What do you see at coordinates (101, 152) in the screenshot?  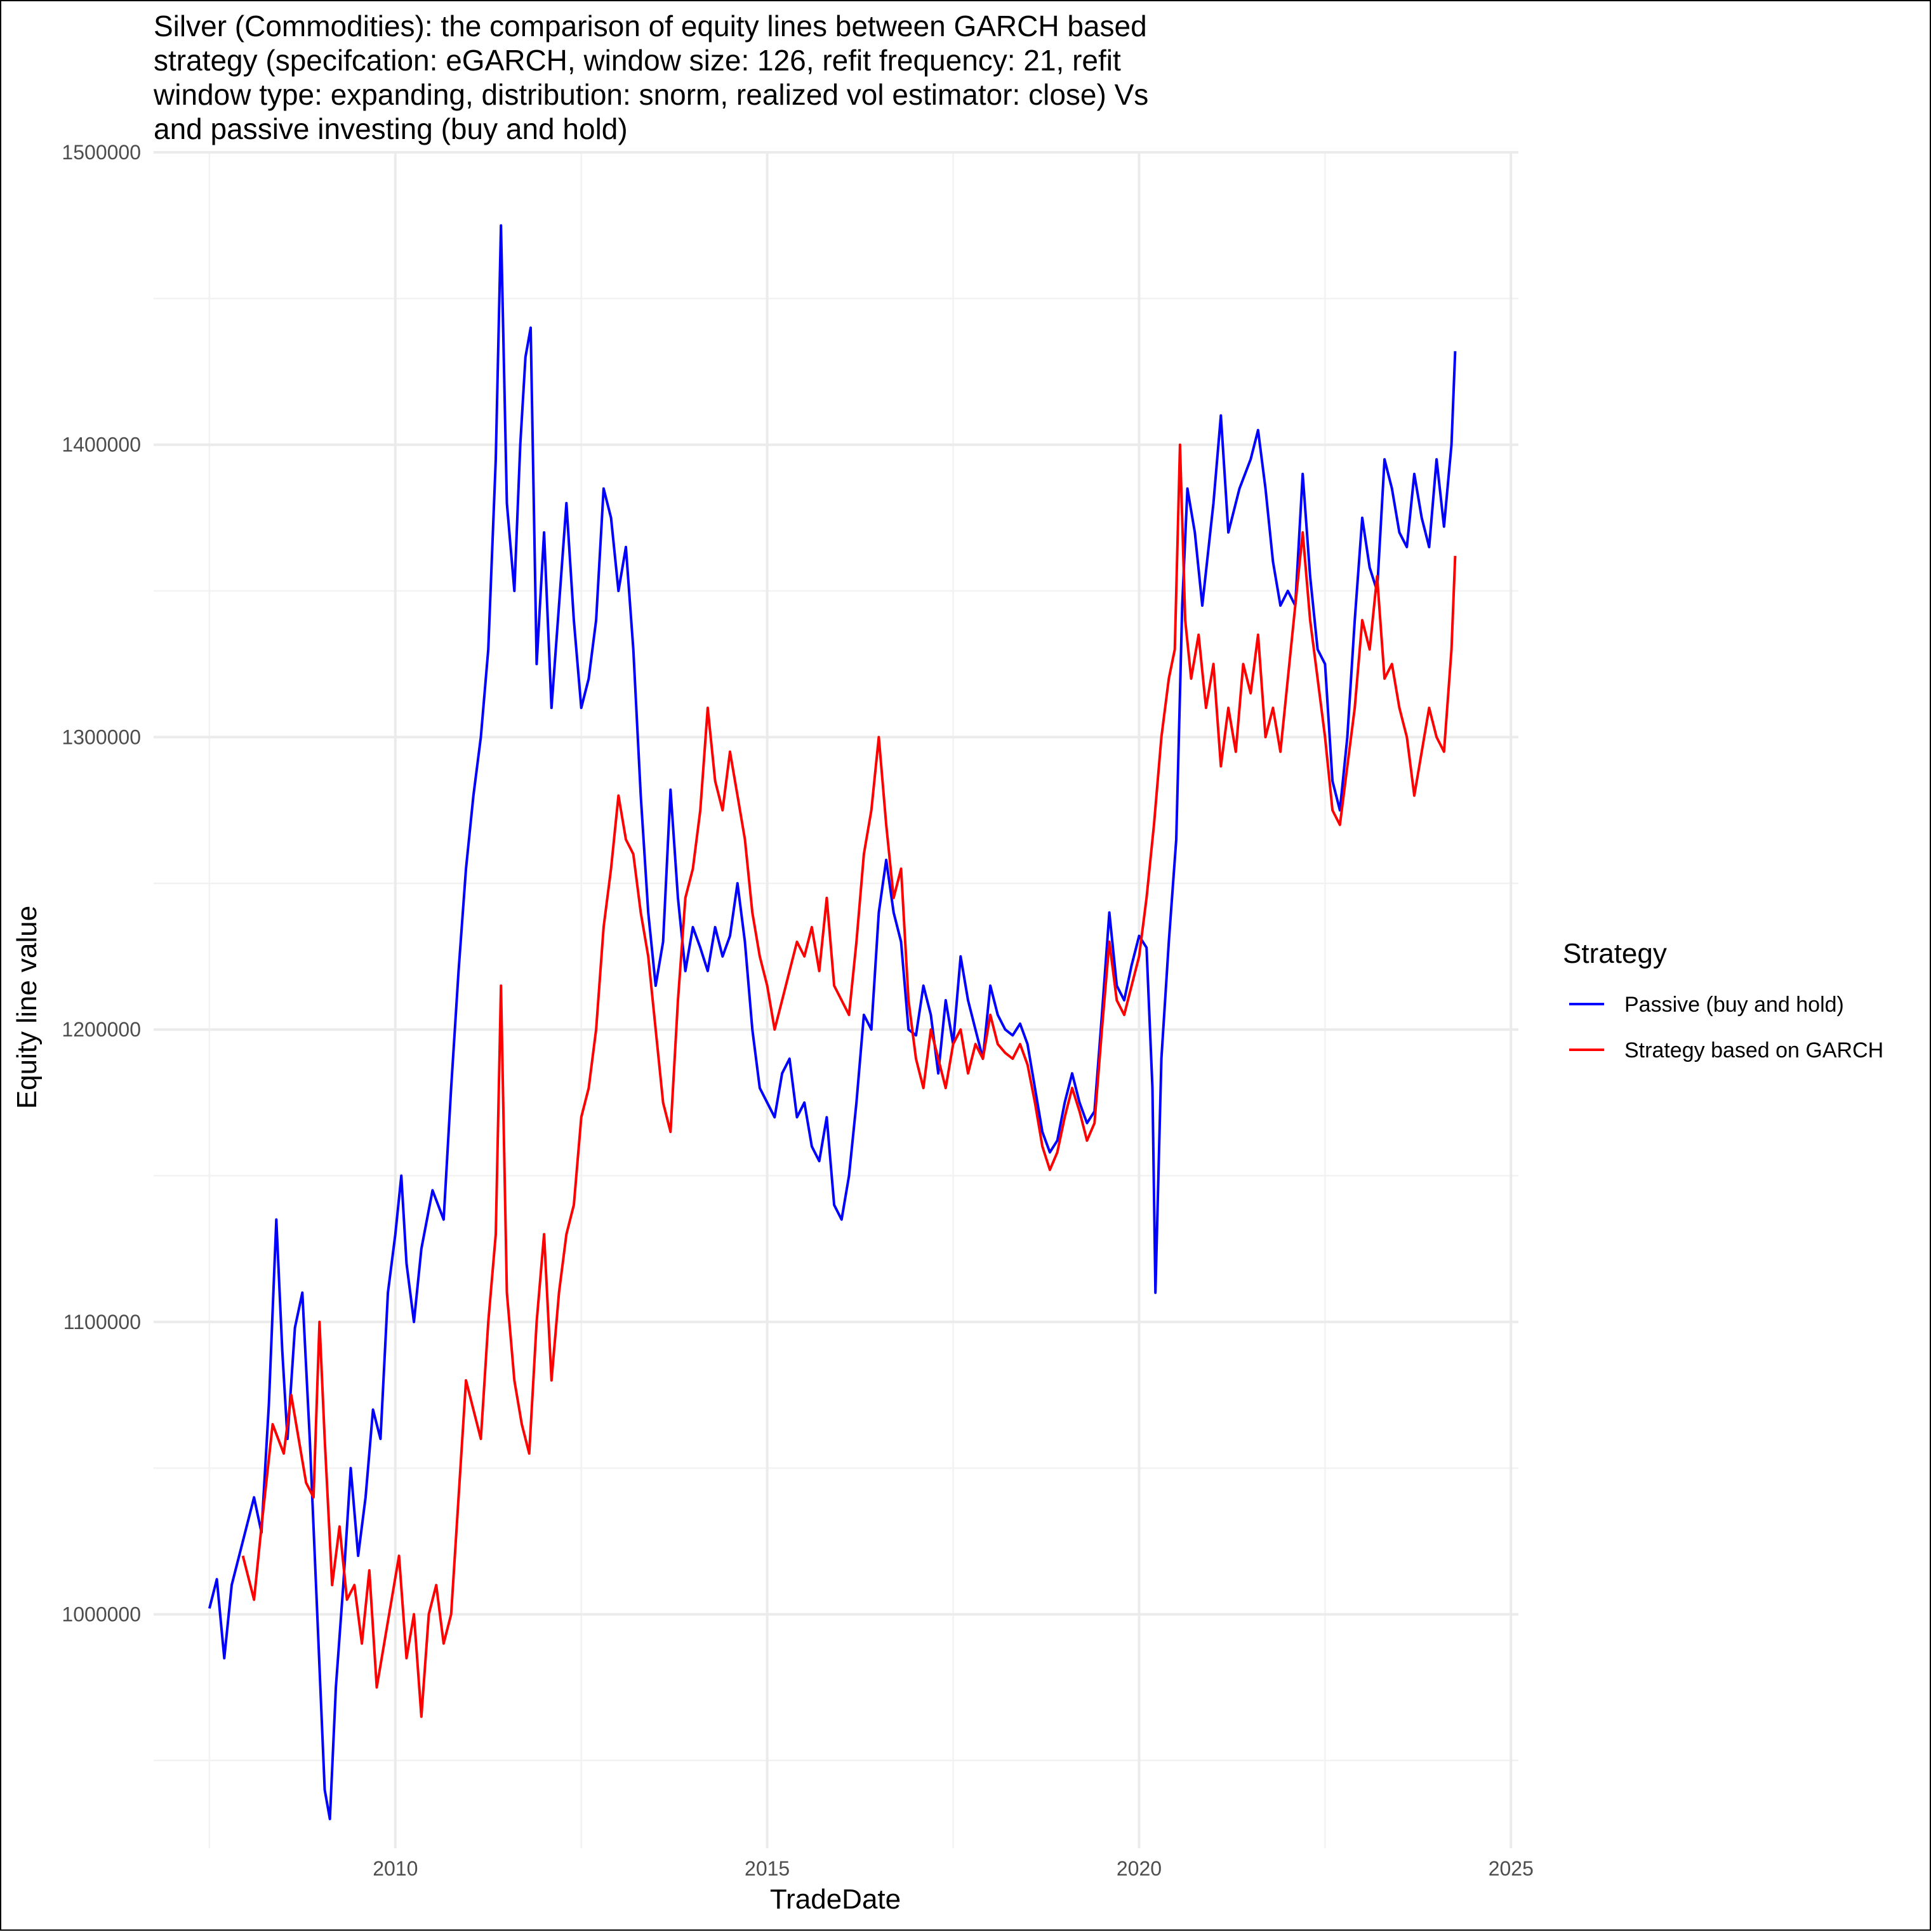 I see `y-tick-label: 1500000` at bounding box center [101, 152].